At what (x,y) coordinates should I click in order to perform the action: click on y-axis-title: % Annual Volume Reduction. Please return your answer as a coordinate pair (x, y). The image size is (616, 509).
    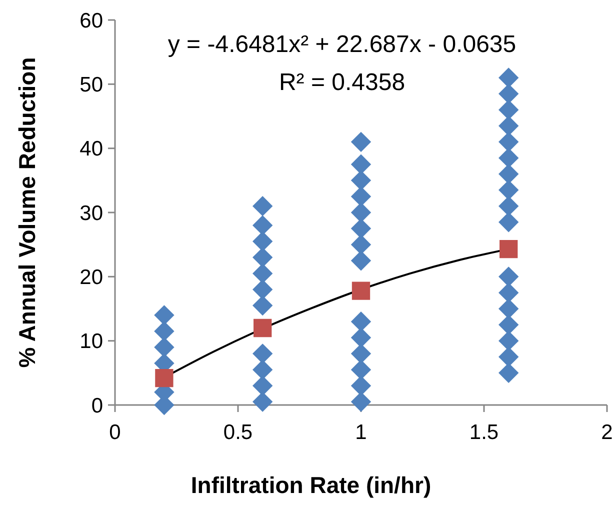
    Looking at the image, I should click on (27, 212).